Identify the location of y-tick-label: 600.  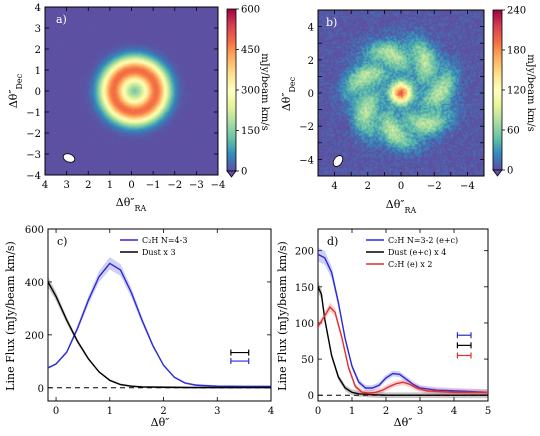
(34, 230).